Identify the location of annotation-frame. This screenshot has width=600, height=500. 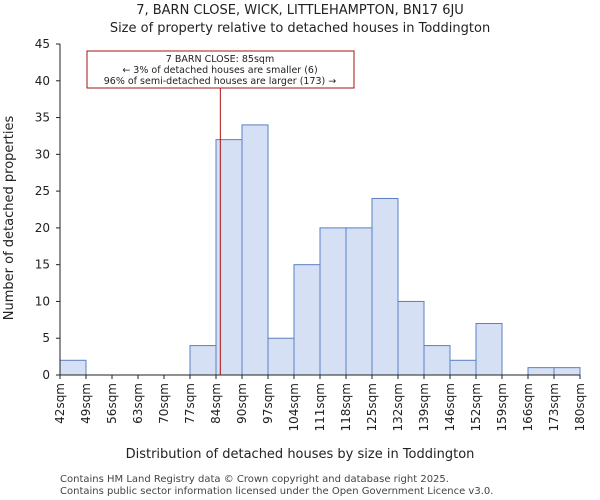
(220, 69).